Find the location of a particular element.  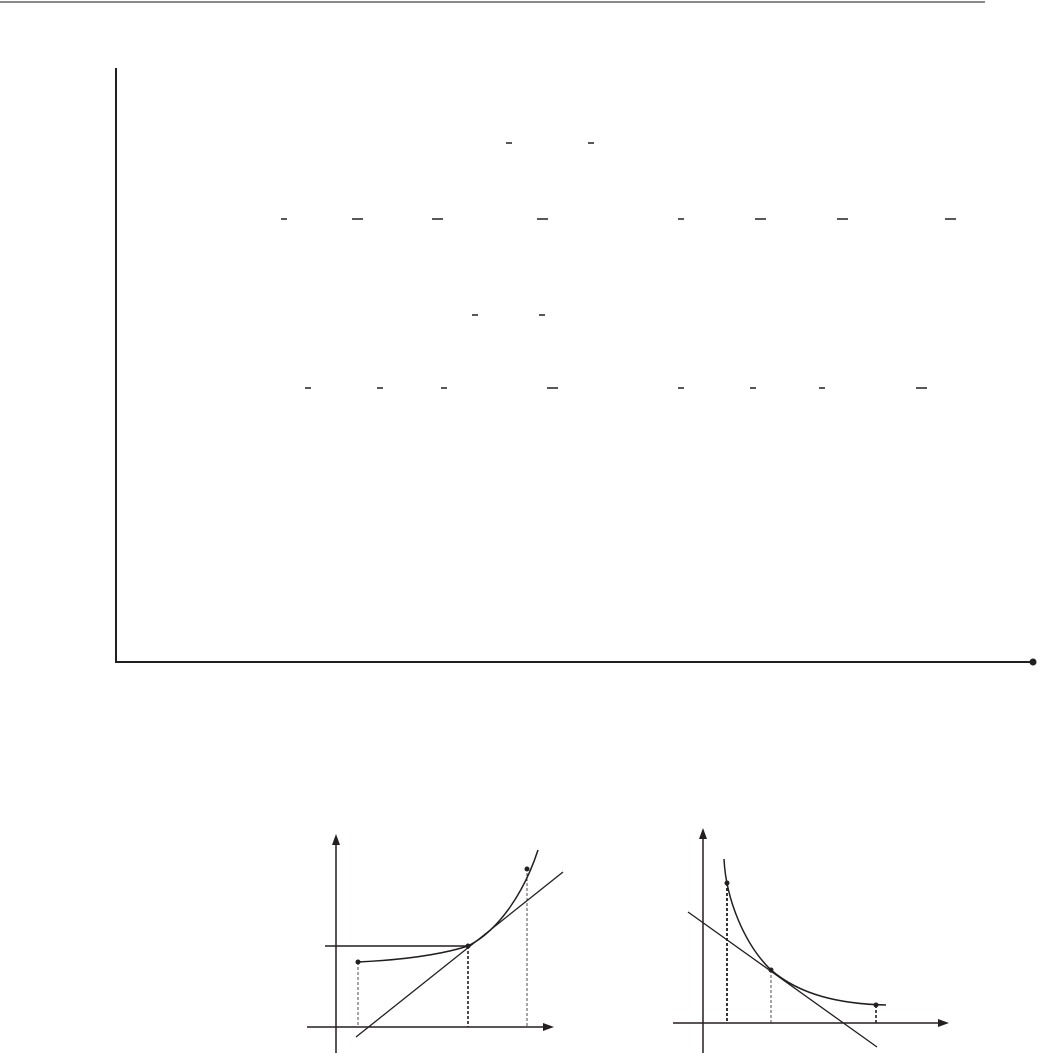

frame-end-dot is located at coordinates (1033, 662).